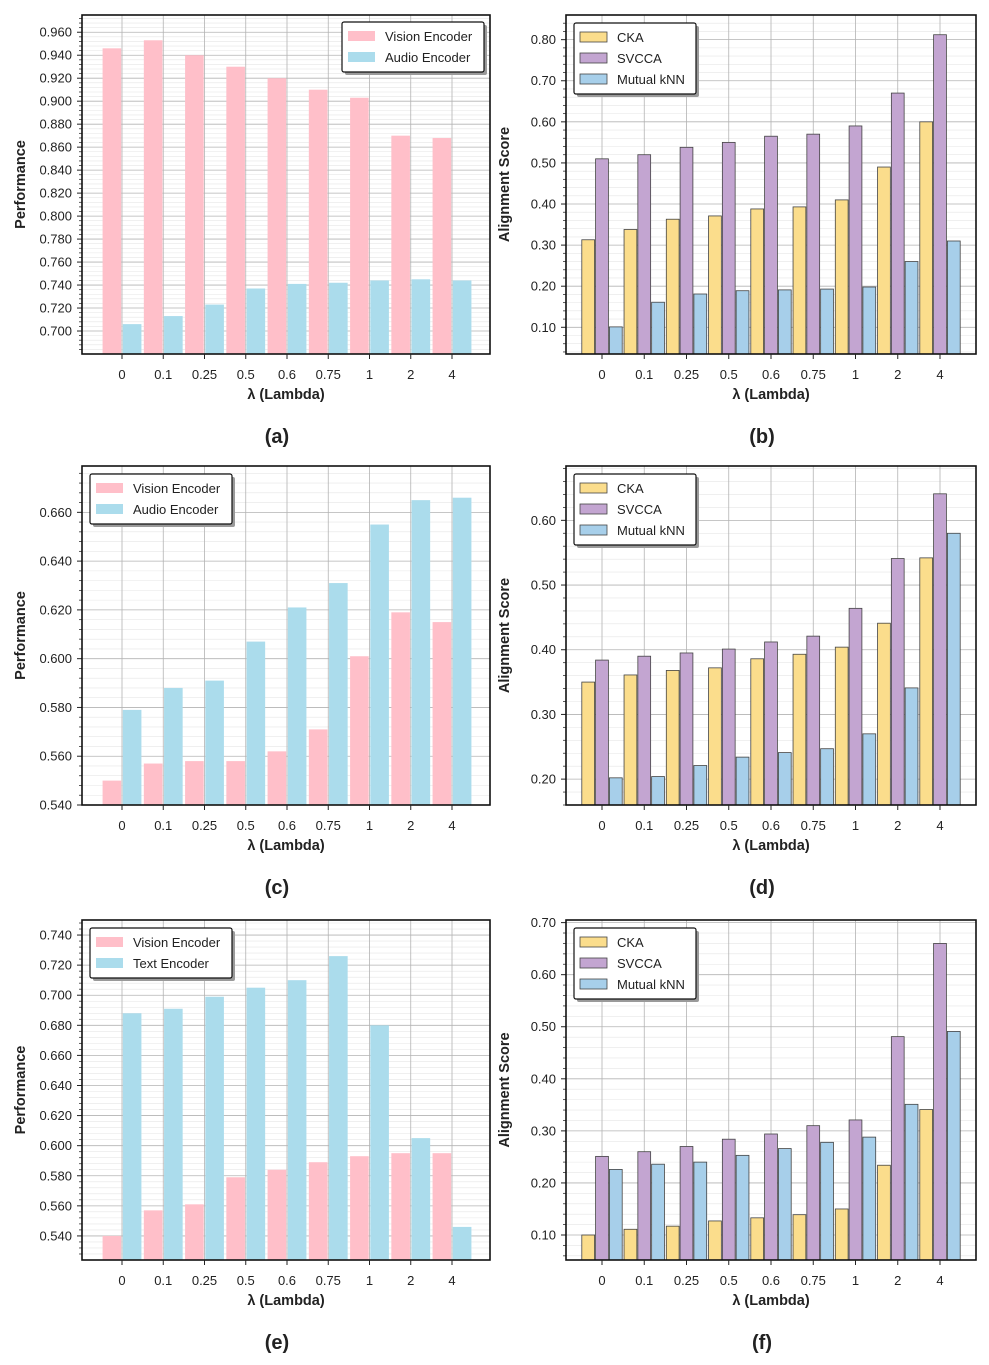  I want to click on series-svcca, so click(771, 1102).